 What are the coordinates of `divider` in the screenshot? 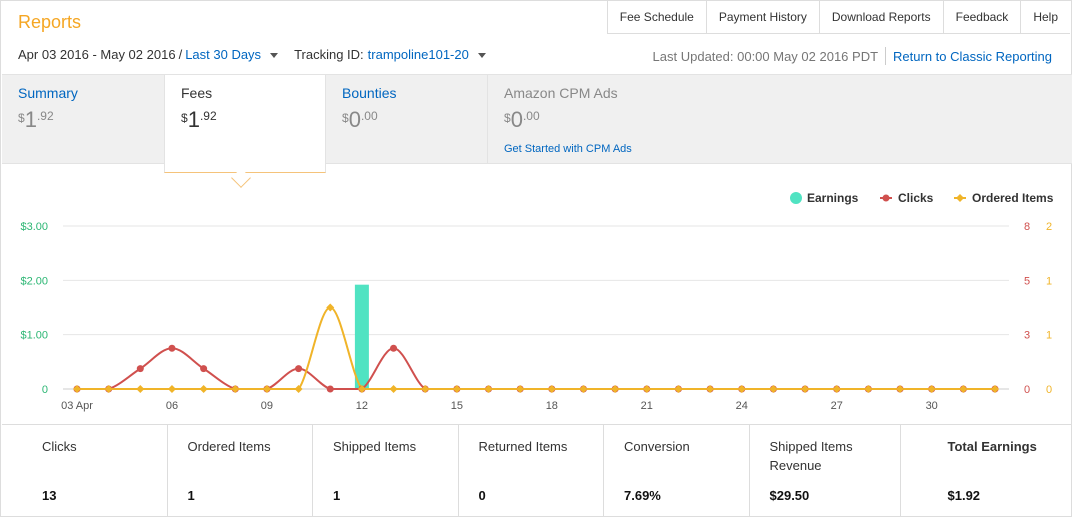 It's located at (886, 56).